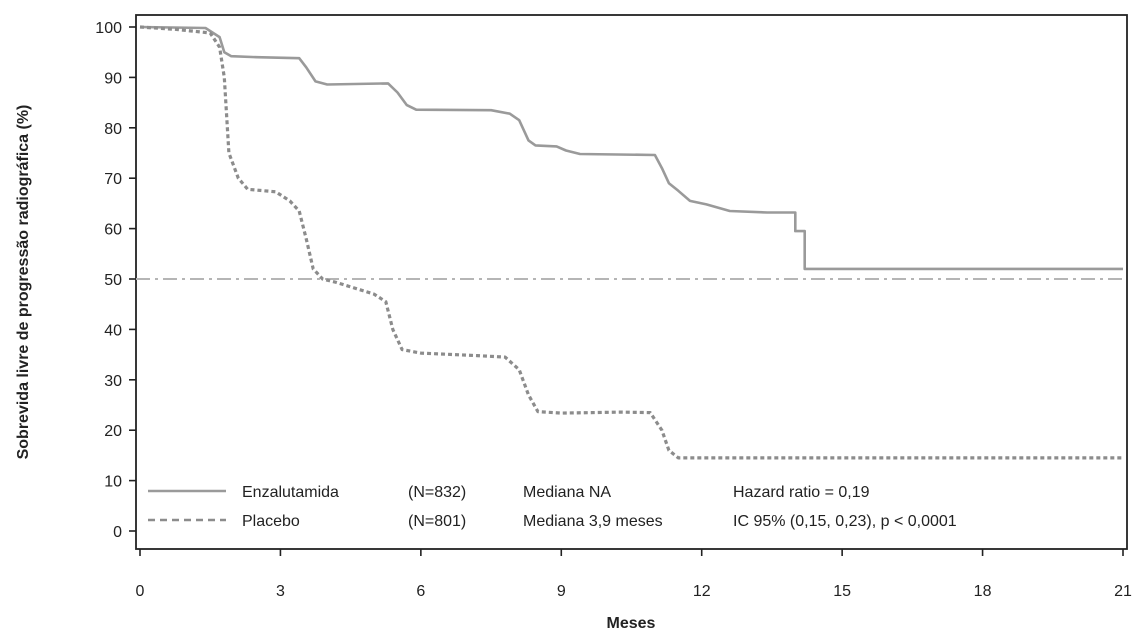  What do you see at coordinates (140, 591) in the screenshot?
I see `x-tick-label: 0` at bounding box center [140, 591].